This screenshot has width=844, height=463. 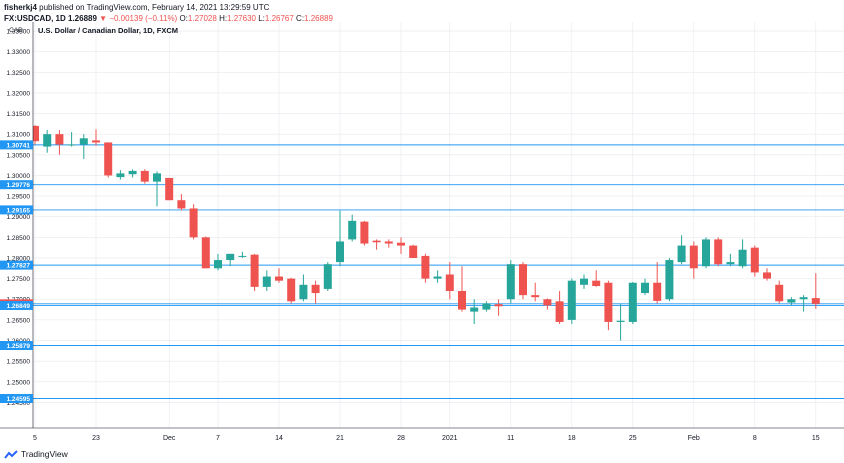 What do you see at coordinates (218, 438) in the screenshot?
I see `time-tick-label: 7` at bounding box center [218, 438].